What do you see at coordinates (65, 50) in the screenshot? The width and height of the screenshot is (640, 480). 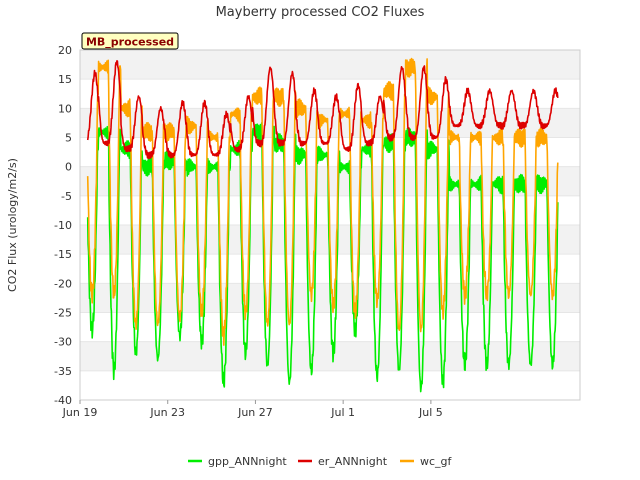 I see `y-tick-label: 20` at bounding box center [65, 50].